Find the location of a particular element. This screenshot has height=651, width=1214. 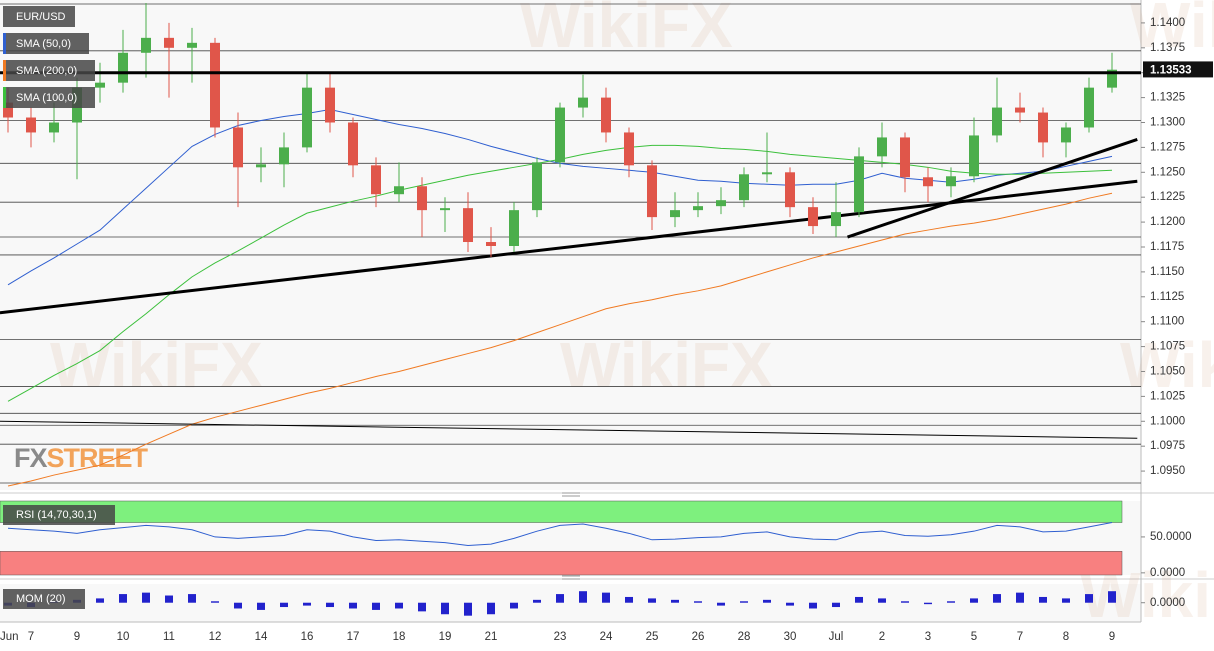

logo-part: STREET is located at coordinates (98, 458).